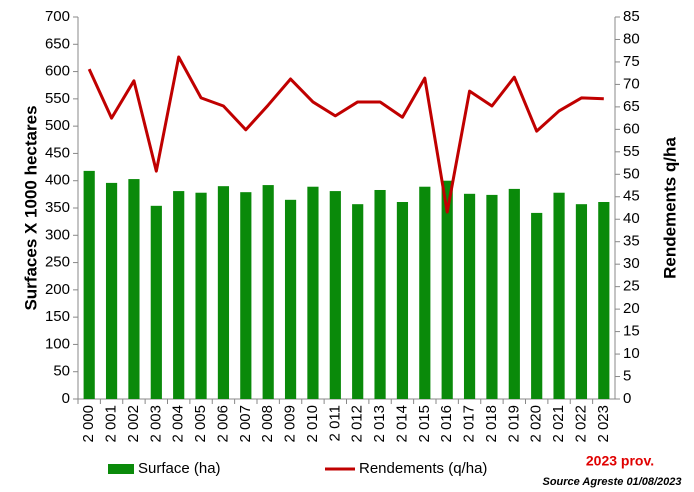 The image size is (694, 492). Describe the element at coordinates (446, 424) in the screenshot. I see `x-tick-label: 2 016` at that location.